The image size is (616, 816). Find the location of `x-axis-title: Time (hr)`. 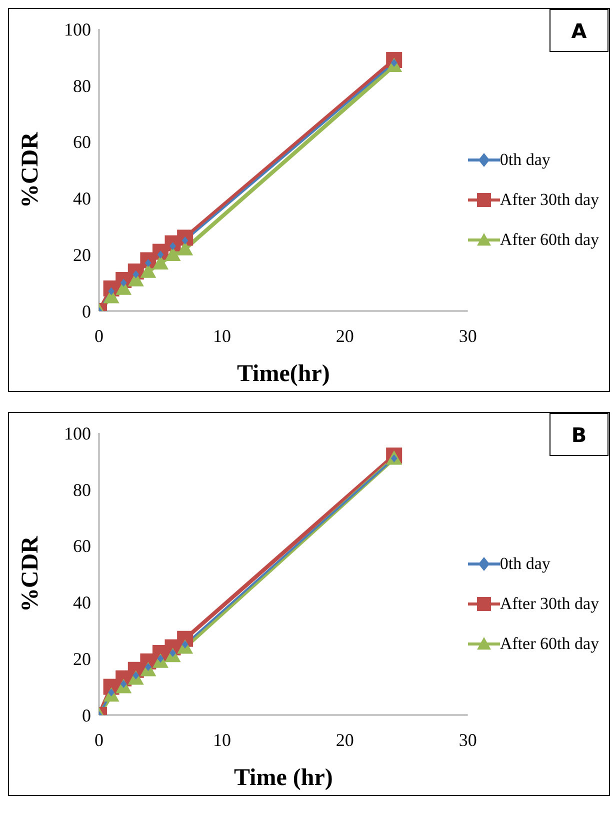

x-axis-title: Time (hr) is located at coordinates (283, 778).